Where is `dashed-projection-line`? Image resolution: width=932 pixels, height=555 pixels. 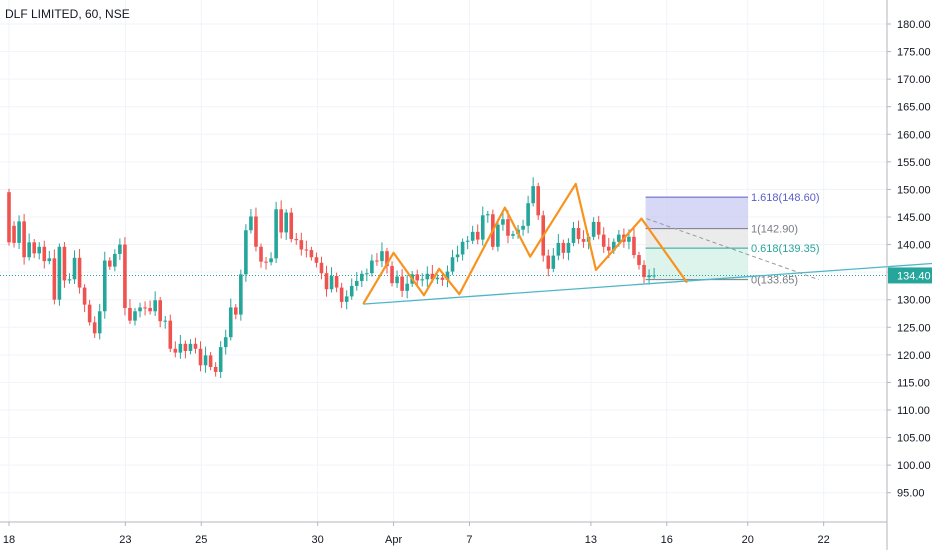
dashed-projection-line is located at coordinates (732, 249).